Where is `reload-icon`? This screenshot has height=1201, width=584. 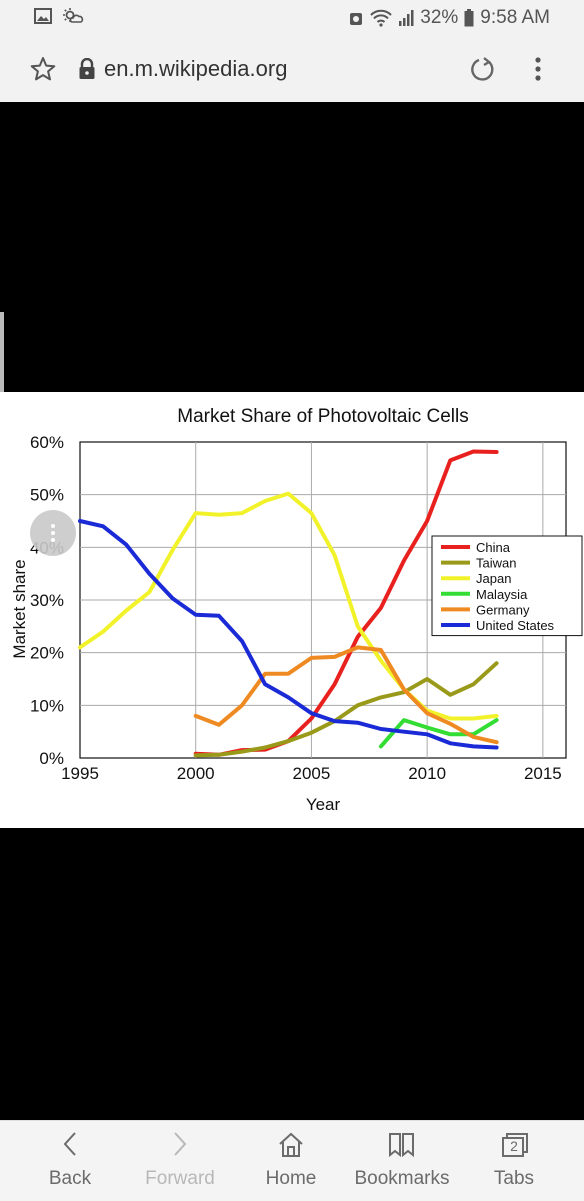 reload-icon is located at coordinates (482, 70).